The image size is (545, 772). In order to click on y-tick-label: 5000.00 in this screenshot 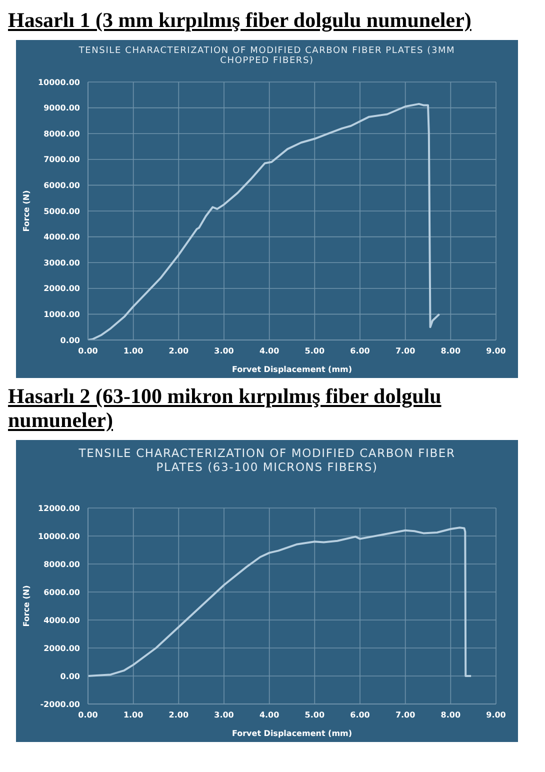, I will do `click(62, 211)`.